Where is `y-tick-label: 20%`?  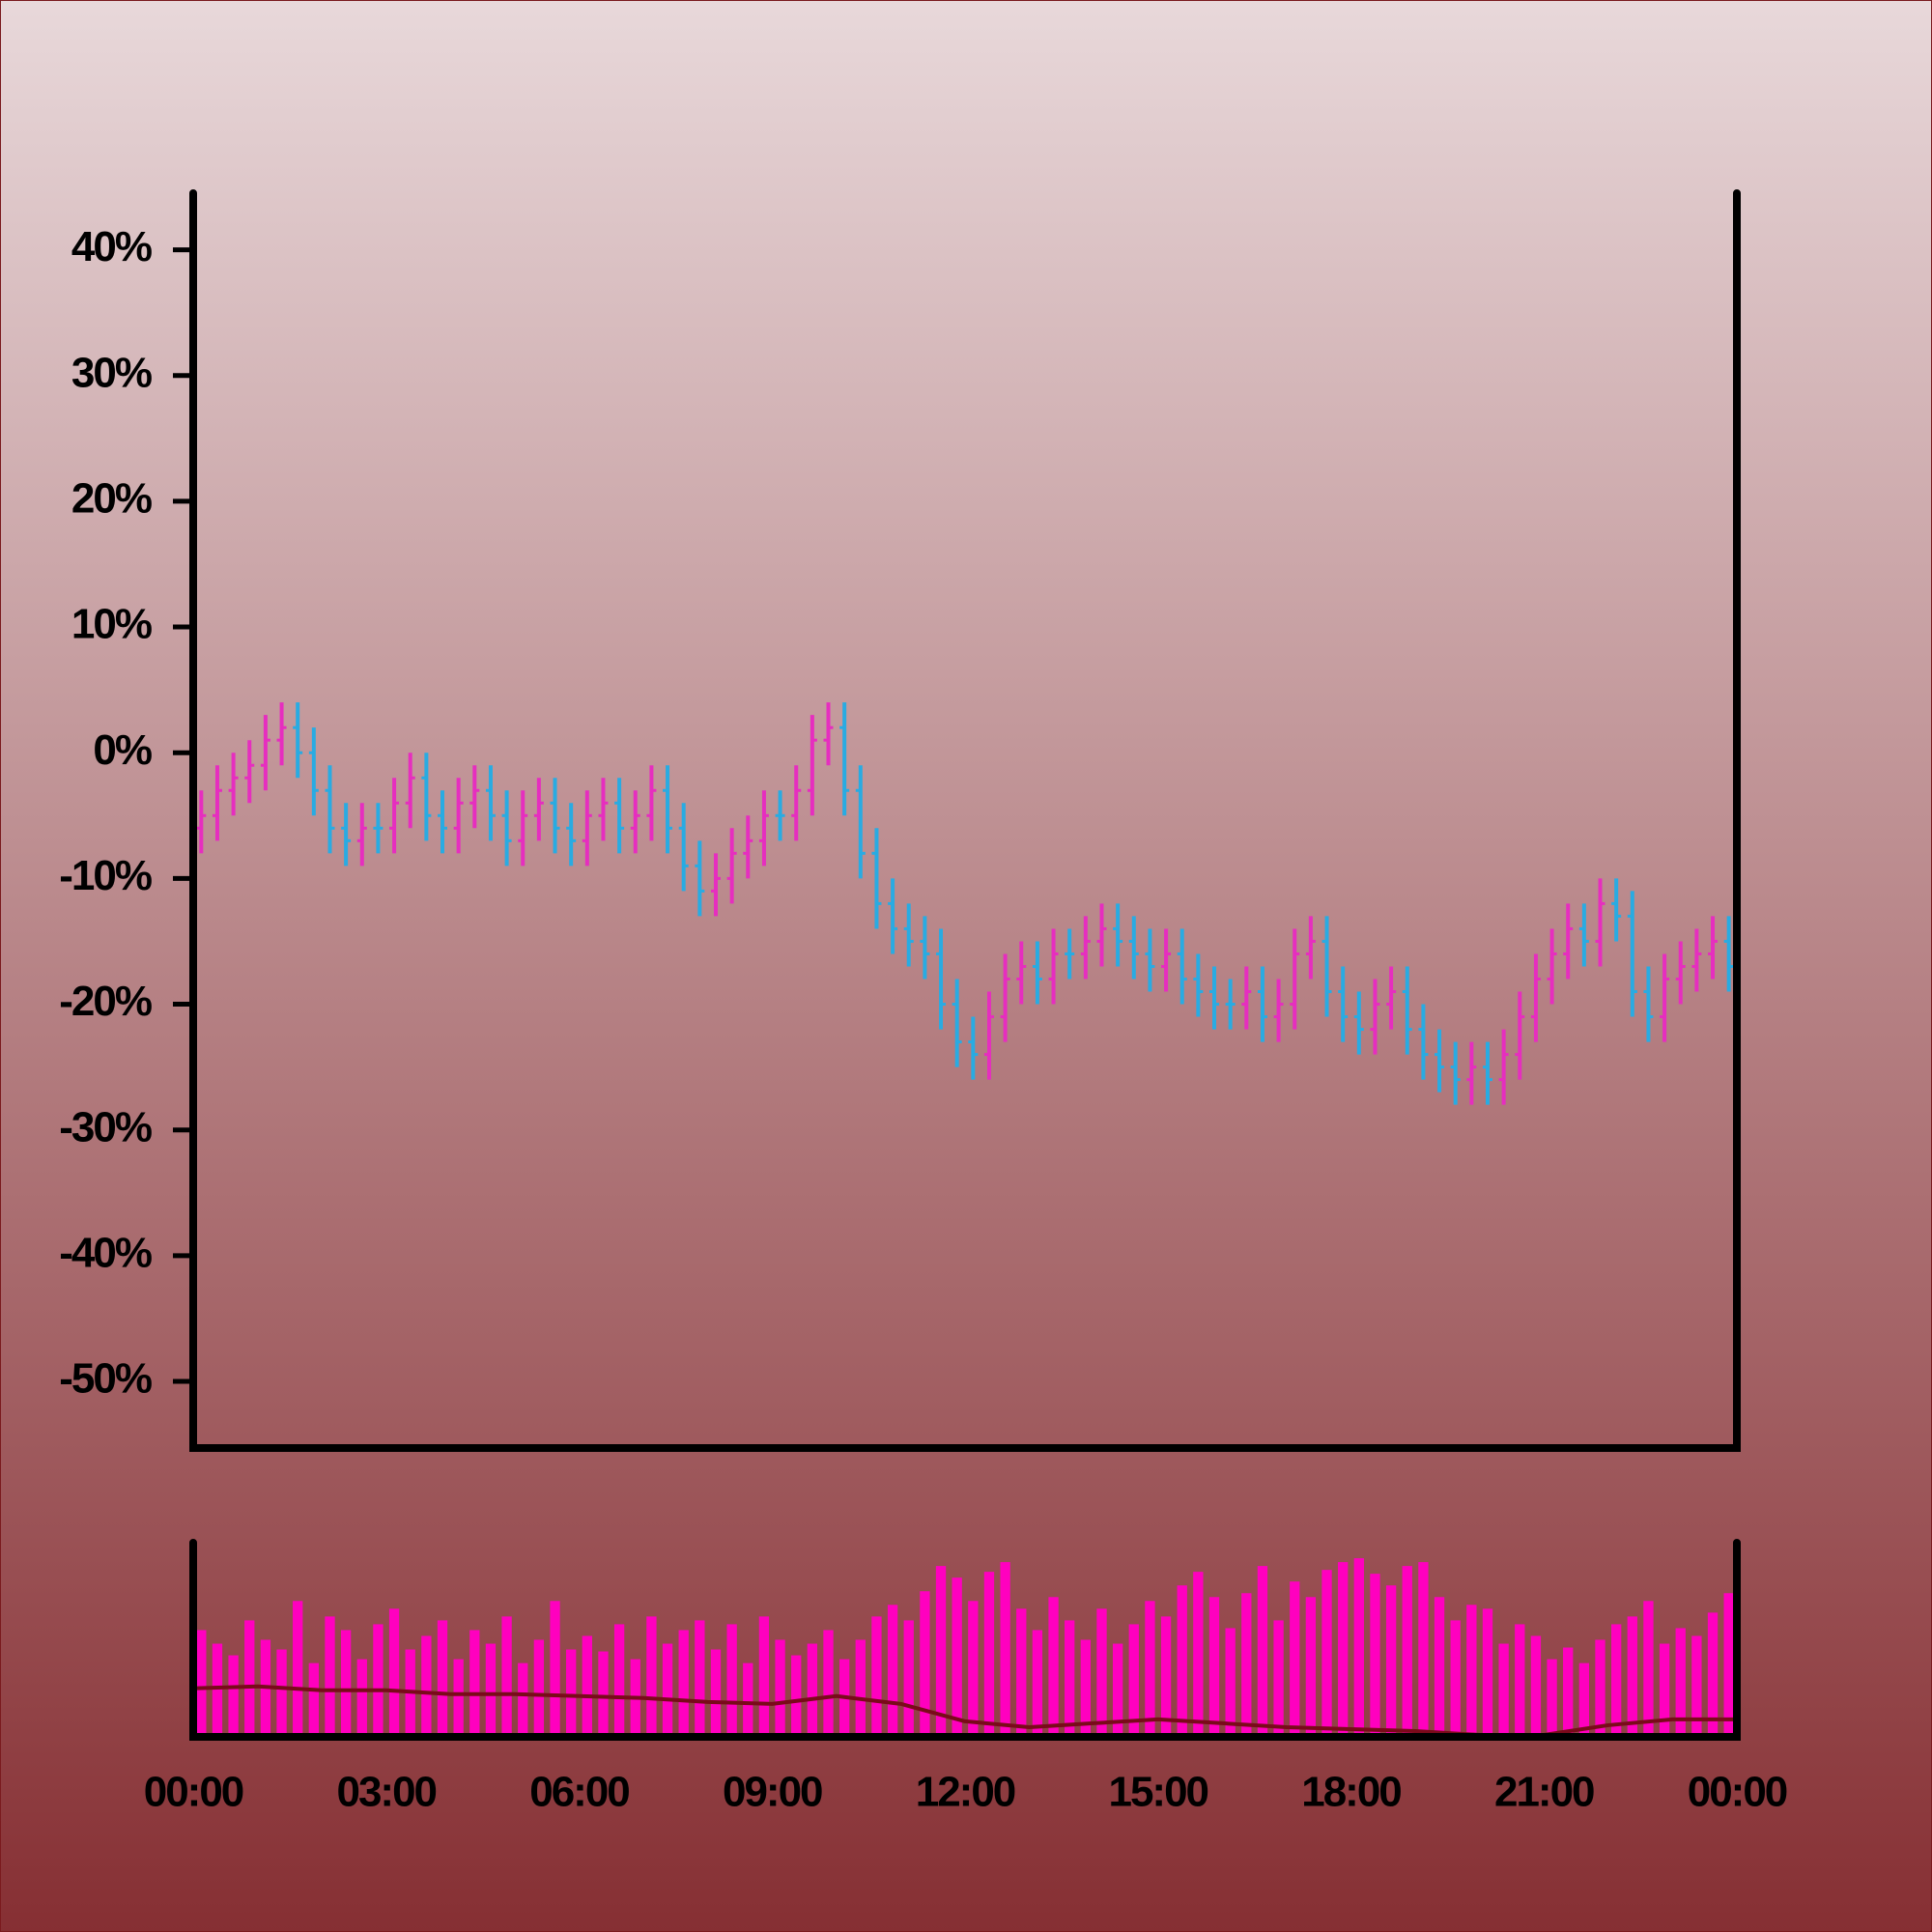 y-tick-label: 20% is located at coordinates (111, 499).